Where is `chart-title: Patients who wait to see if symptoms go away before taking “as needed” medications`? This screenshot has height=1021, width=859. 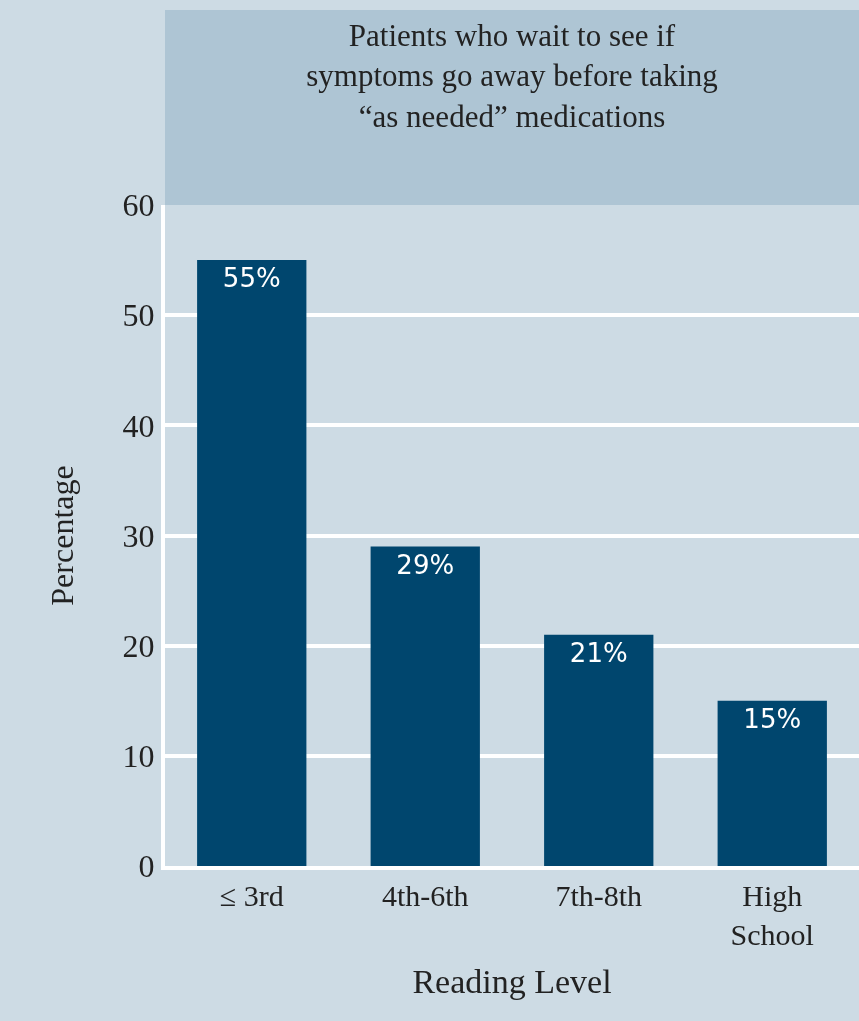
chart-title: Patients who wait to see if symptoms go away before taking “as needed” medications is located at coordinates (512, 75).